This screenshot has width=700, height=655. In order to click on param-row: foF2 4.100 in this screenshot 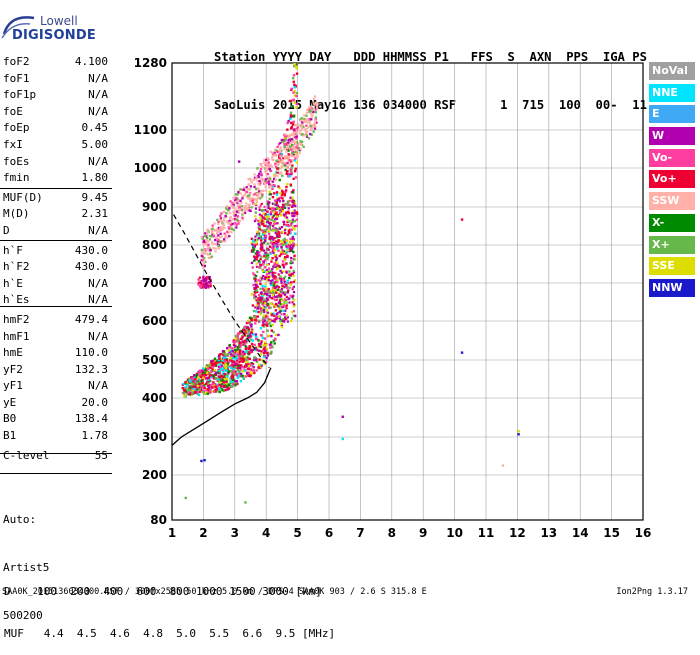, I will do `click(56, 63)`.